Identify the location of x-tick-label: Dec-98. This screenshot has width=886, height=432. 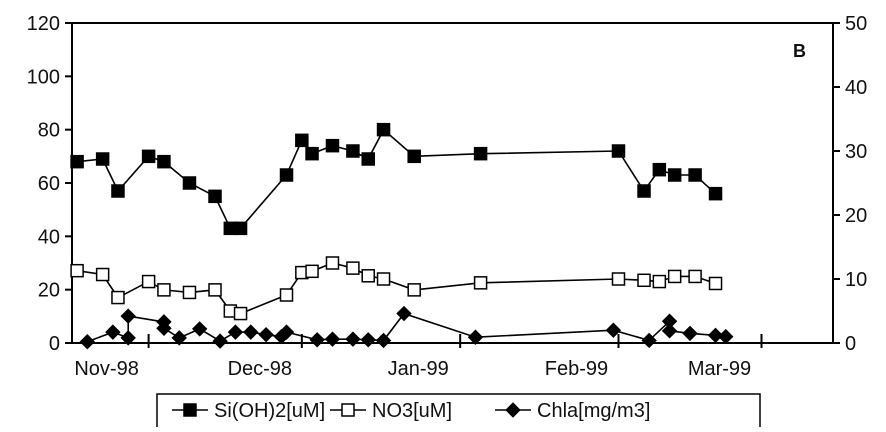
(260, 369).